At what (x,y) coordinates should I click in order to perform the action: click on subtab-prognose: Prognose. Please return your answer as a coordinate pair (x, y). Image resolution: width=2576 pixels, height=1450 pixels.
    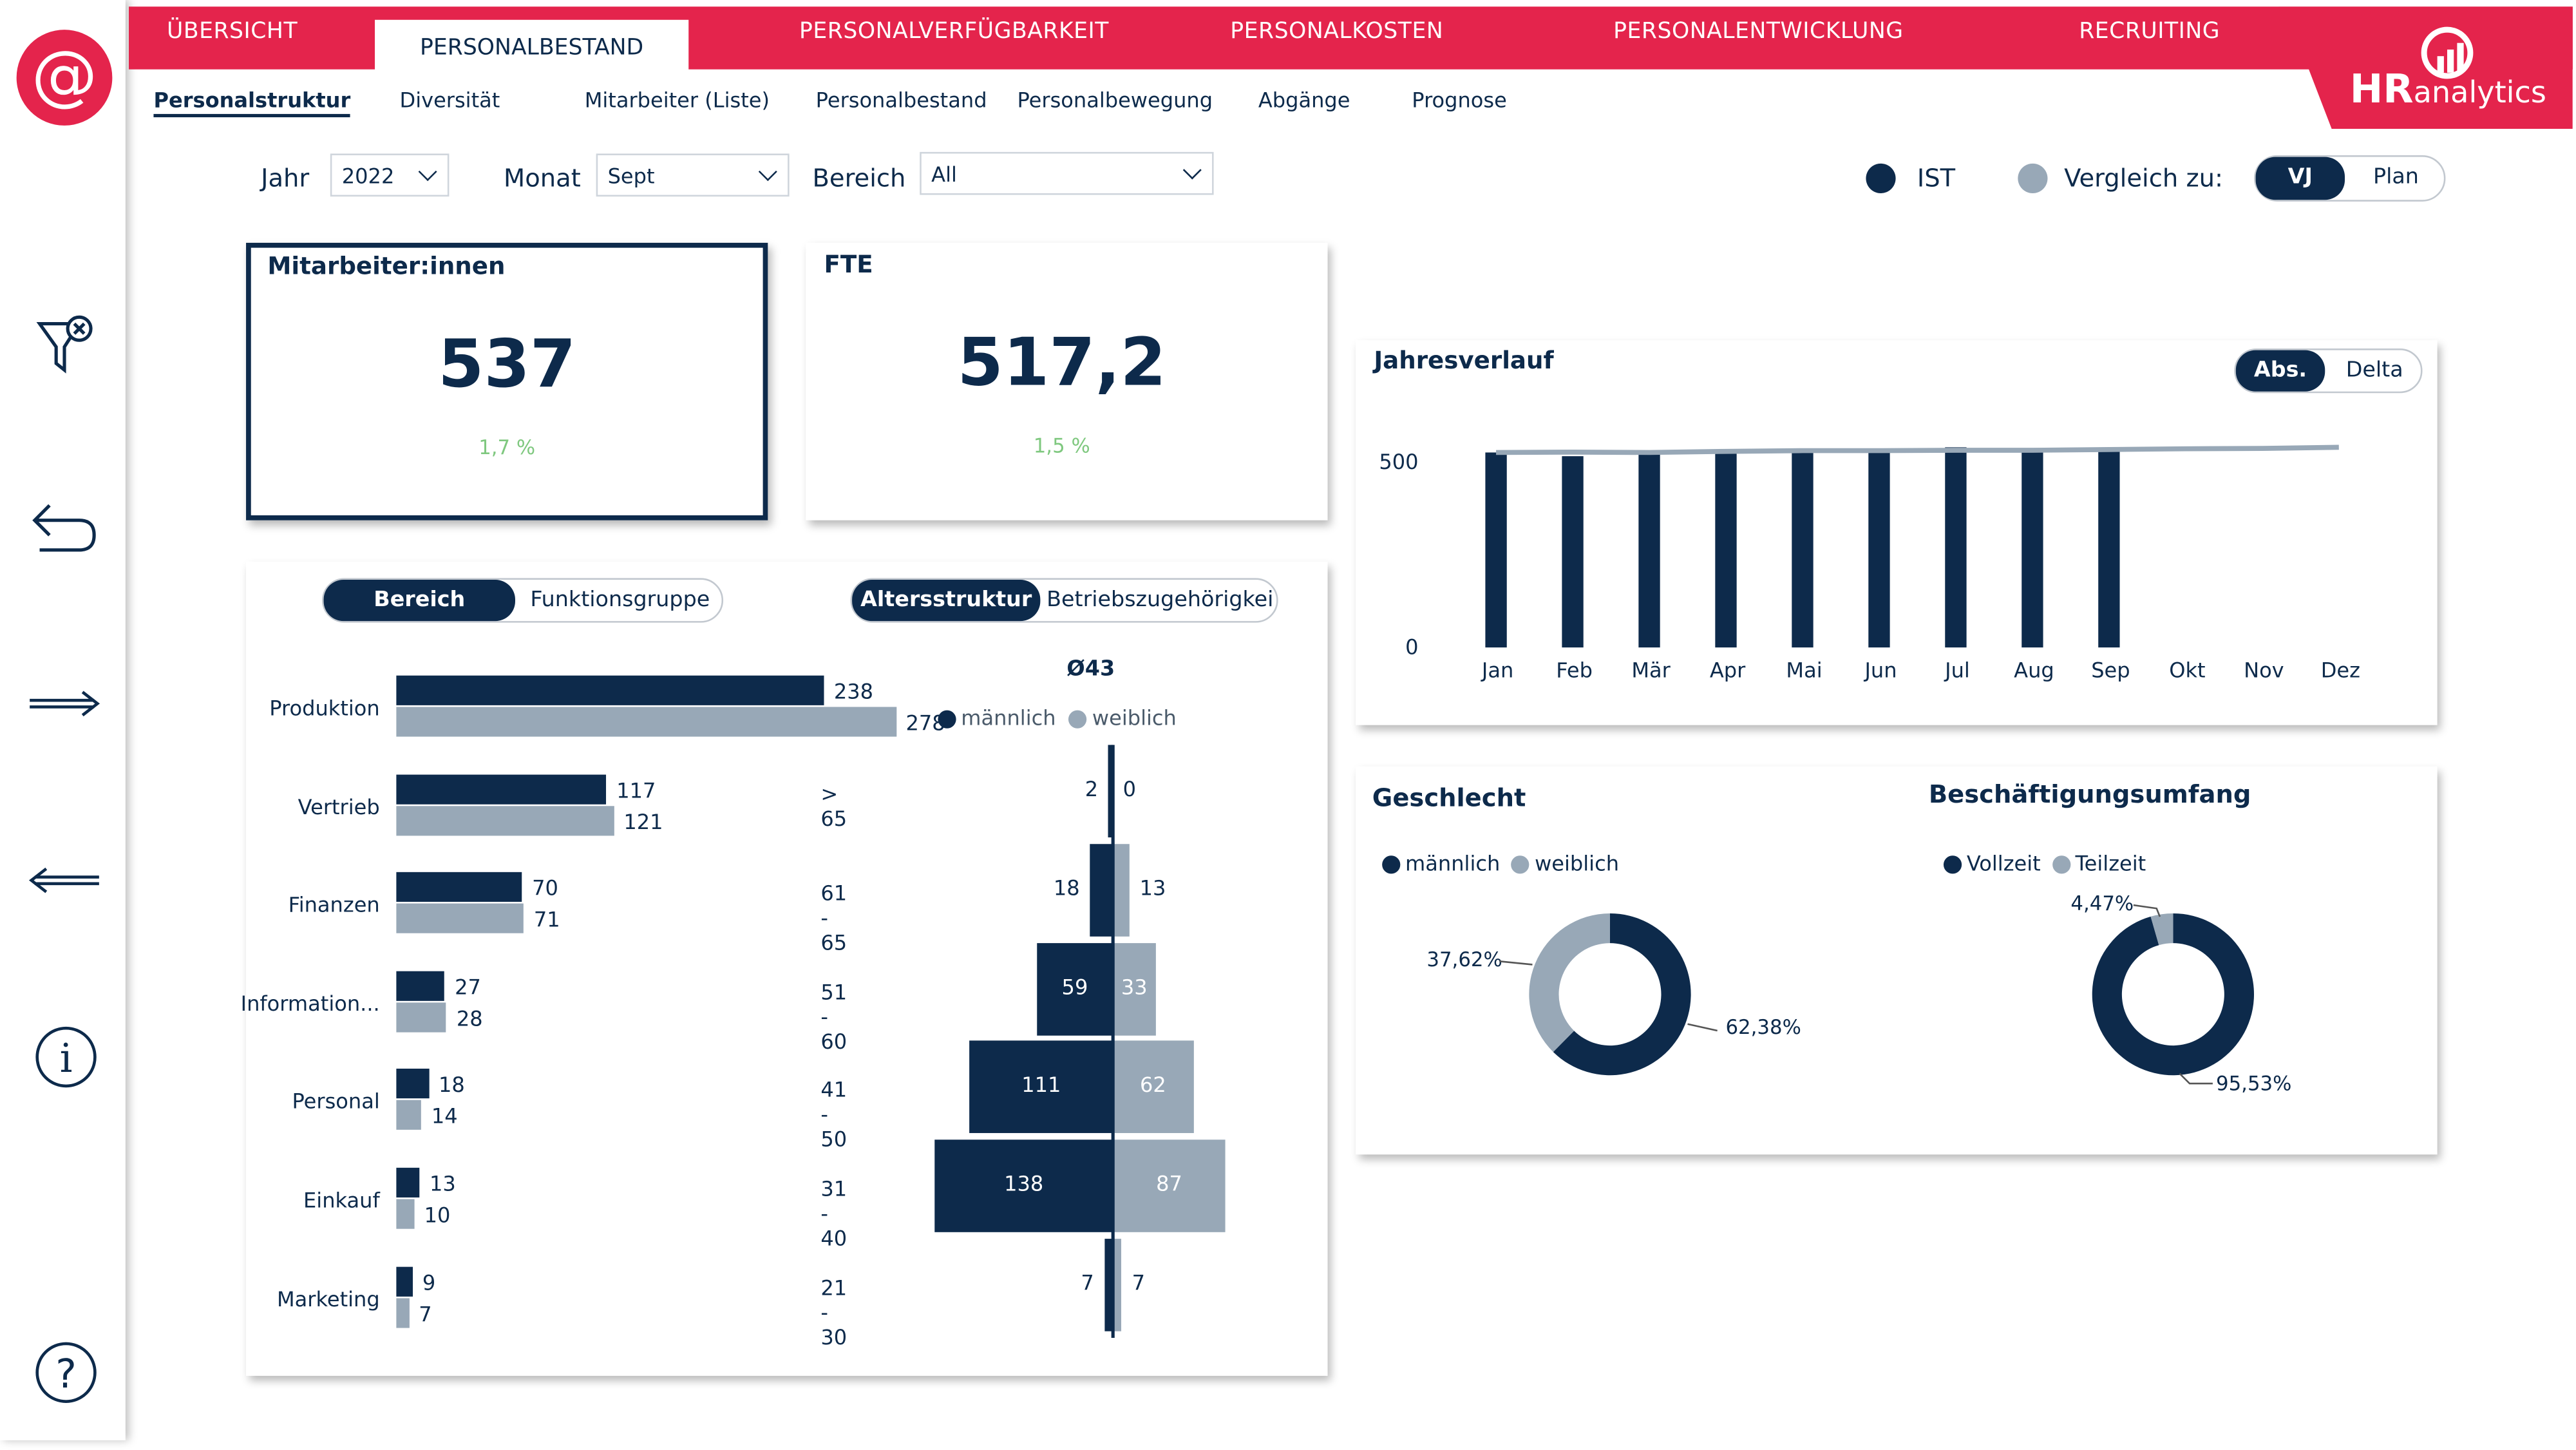
    Looking at the image, I should click on (1459, 100).